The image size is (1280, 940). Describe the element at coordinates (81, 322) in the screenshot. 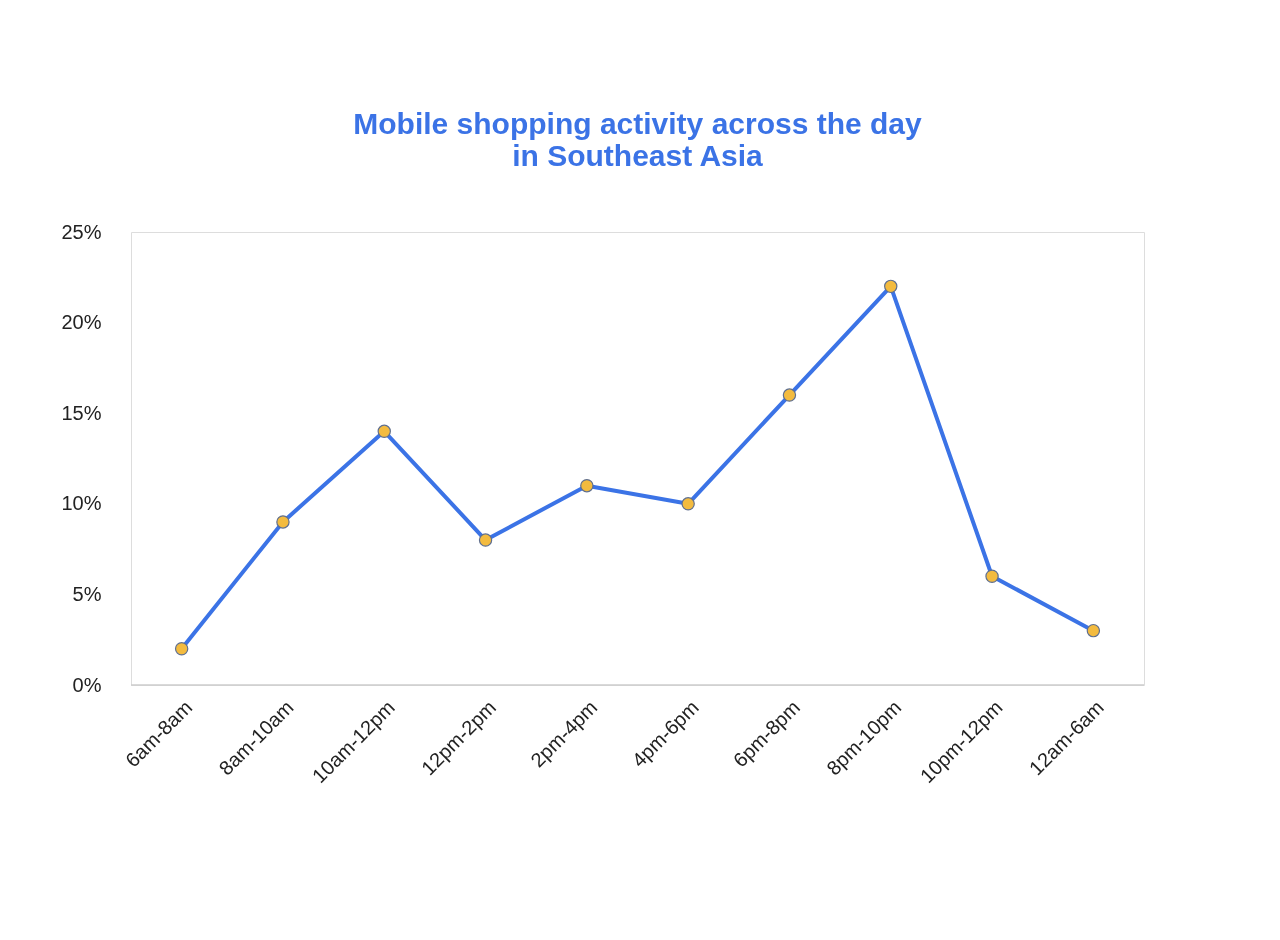

I see `y-tick-label: 20%` at that location.